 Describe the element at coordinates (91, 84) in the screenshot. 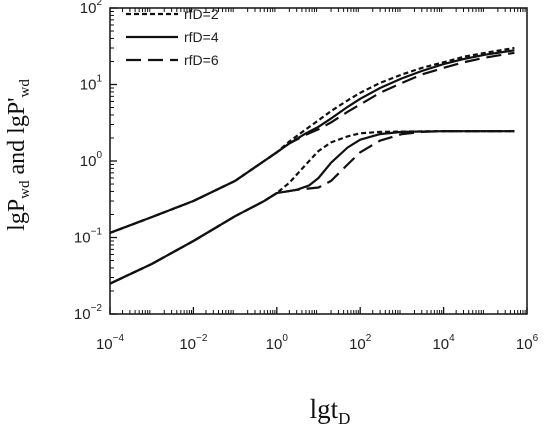

I see `y-tick-label: 10¹` at that location.